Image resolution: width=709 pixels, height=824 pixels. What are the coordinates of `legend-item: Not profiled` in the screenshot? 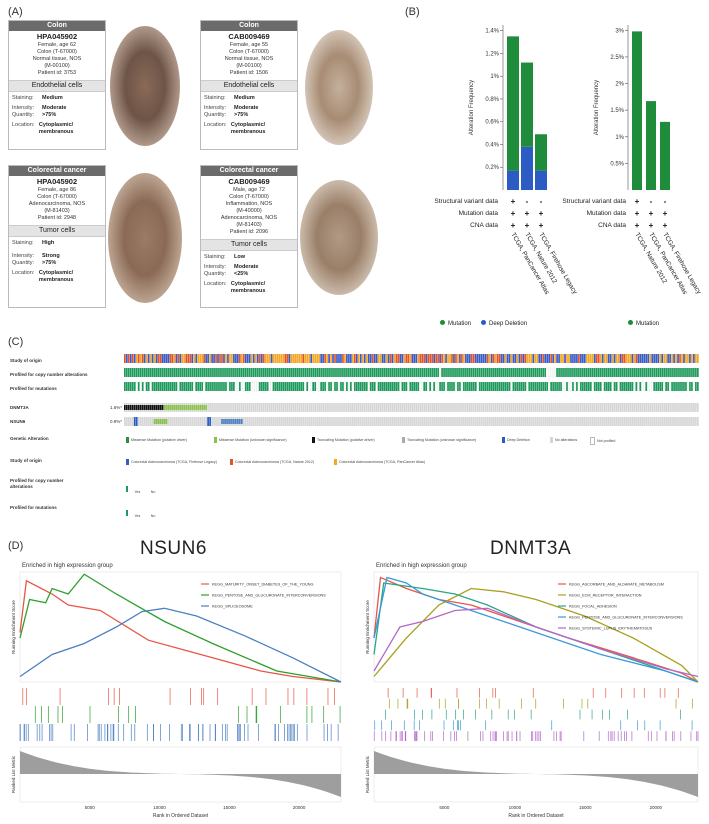 It's located at (602, 441).